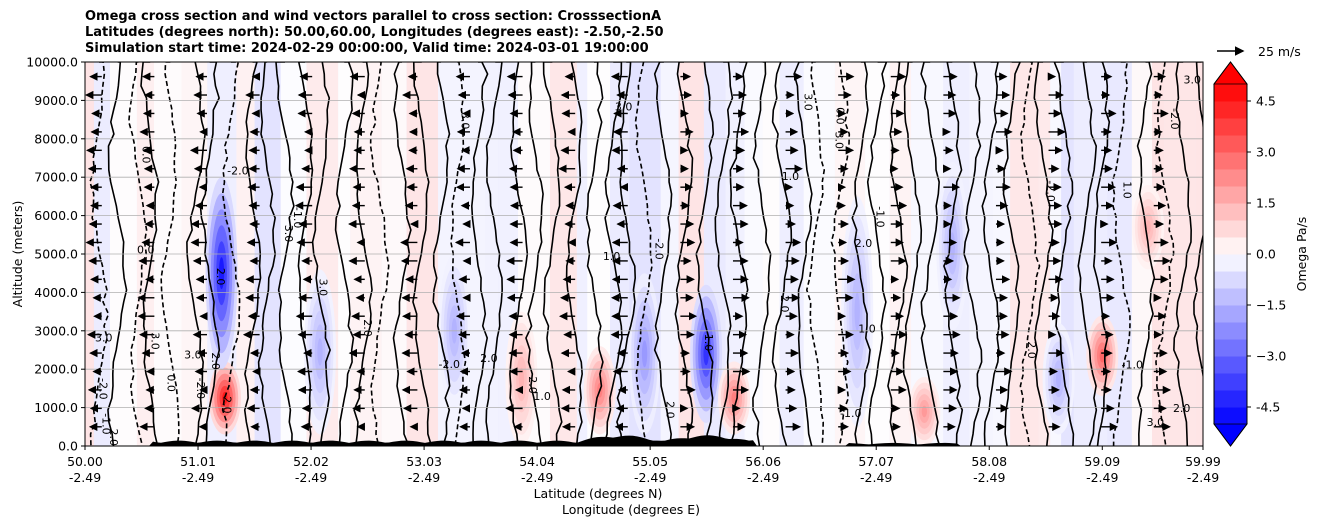 This screenshot has width=1320, height=526. Describe the element at coordinates (1268, 407) in the screenshot. I see `colorbar-tick-label: -4.5` at that location.